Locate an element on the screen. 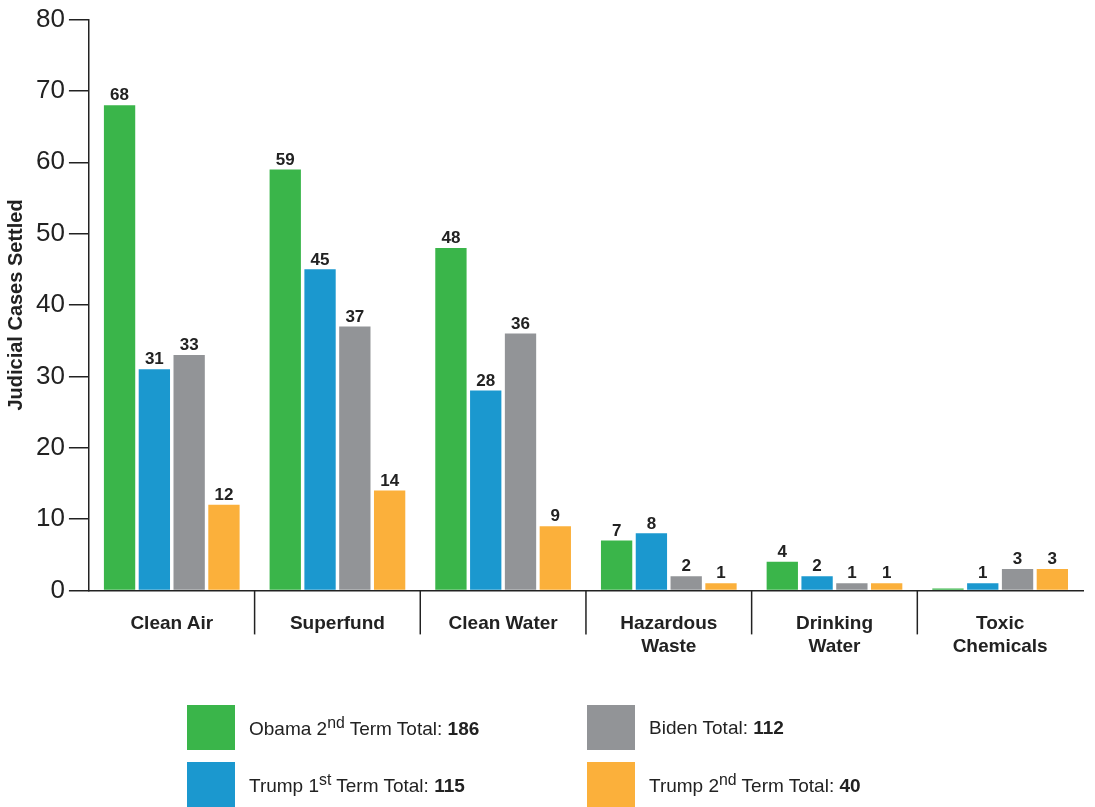 The width and height of the screenshot is (1095, 807). y-tick-label: 60 is located at coordinates (50, 160).